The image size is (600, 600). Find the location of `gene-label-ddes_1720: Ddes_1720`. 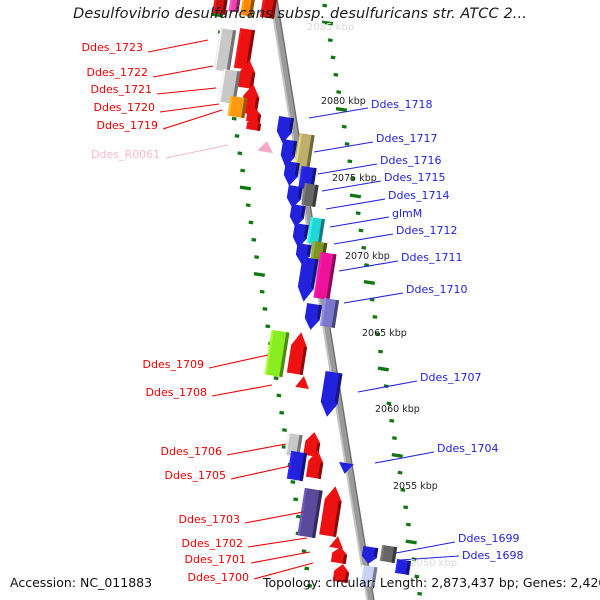

gene-label-ddes_1720: Ddes_1720 is located at coordinates (124, 107).